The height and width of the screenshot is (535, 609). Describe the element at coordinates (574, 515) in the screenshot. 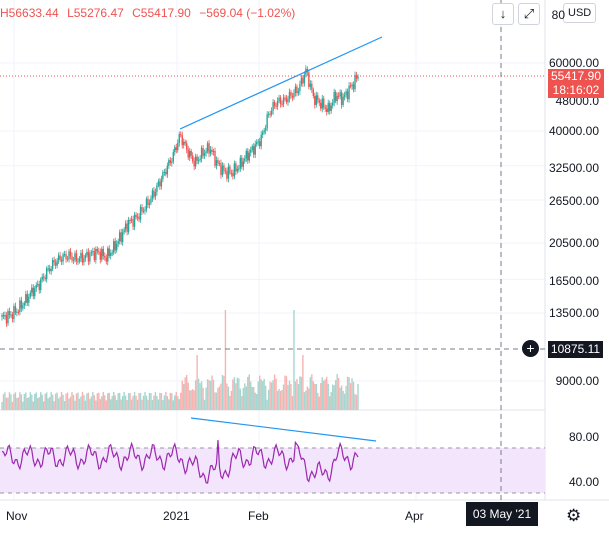

I see `gear-icon: ⚙` at that location.